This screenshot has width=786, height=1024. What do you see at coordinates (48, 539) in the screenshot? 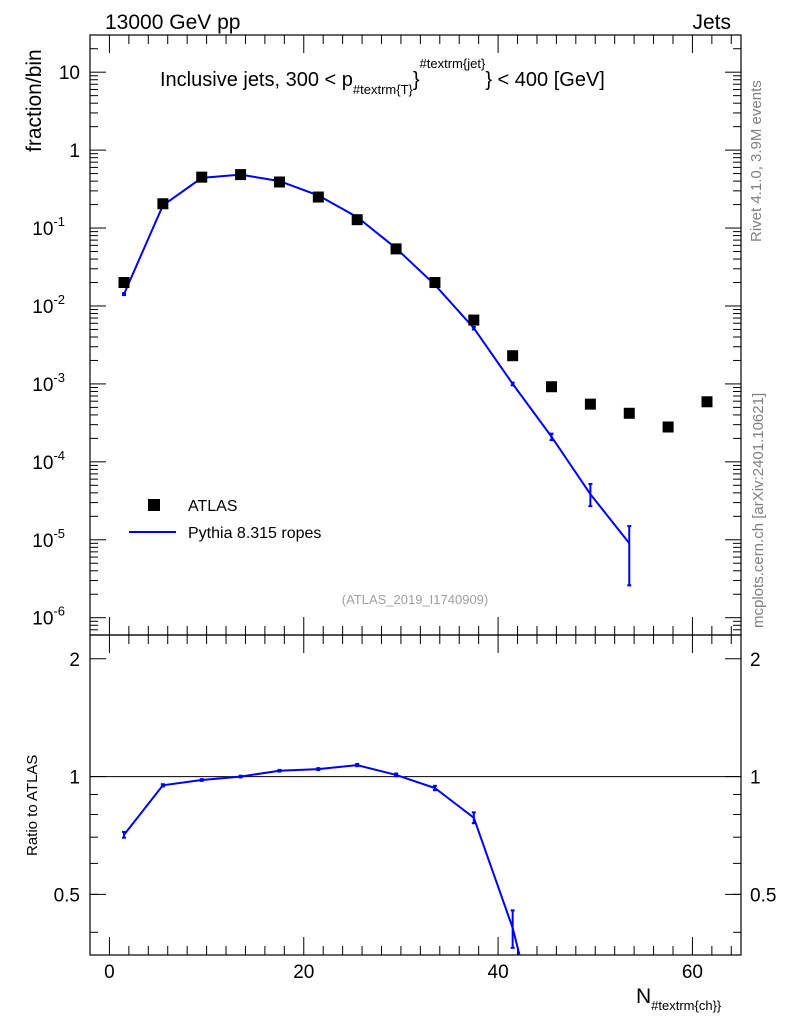
I see `y-tick-label: 10⁻⁵` at bounding box center [48, 539].